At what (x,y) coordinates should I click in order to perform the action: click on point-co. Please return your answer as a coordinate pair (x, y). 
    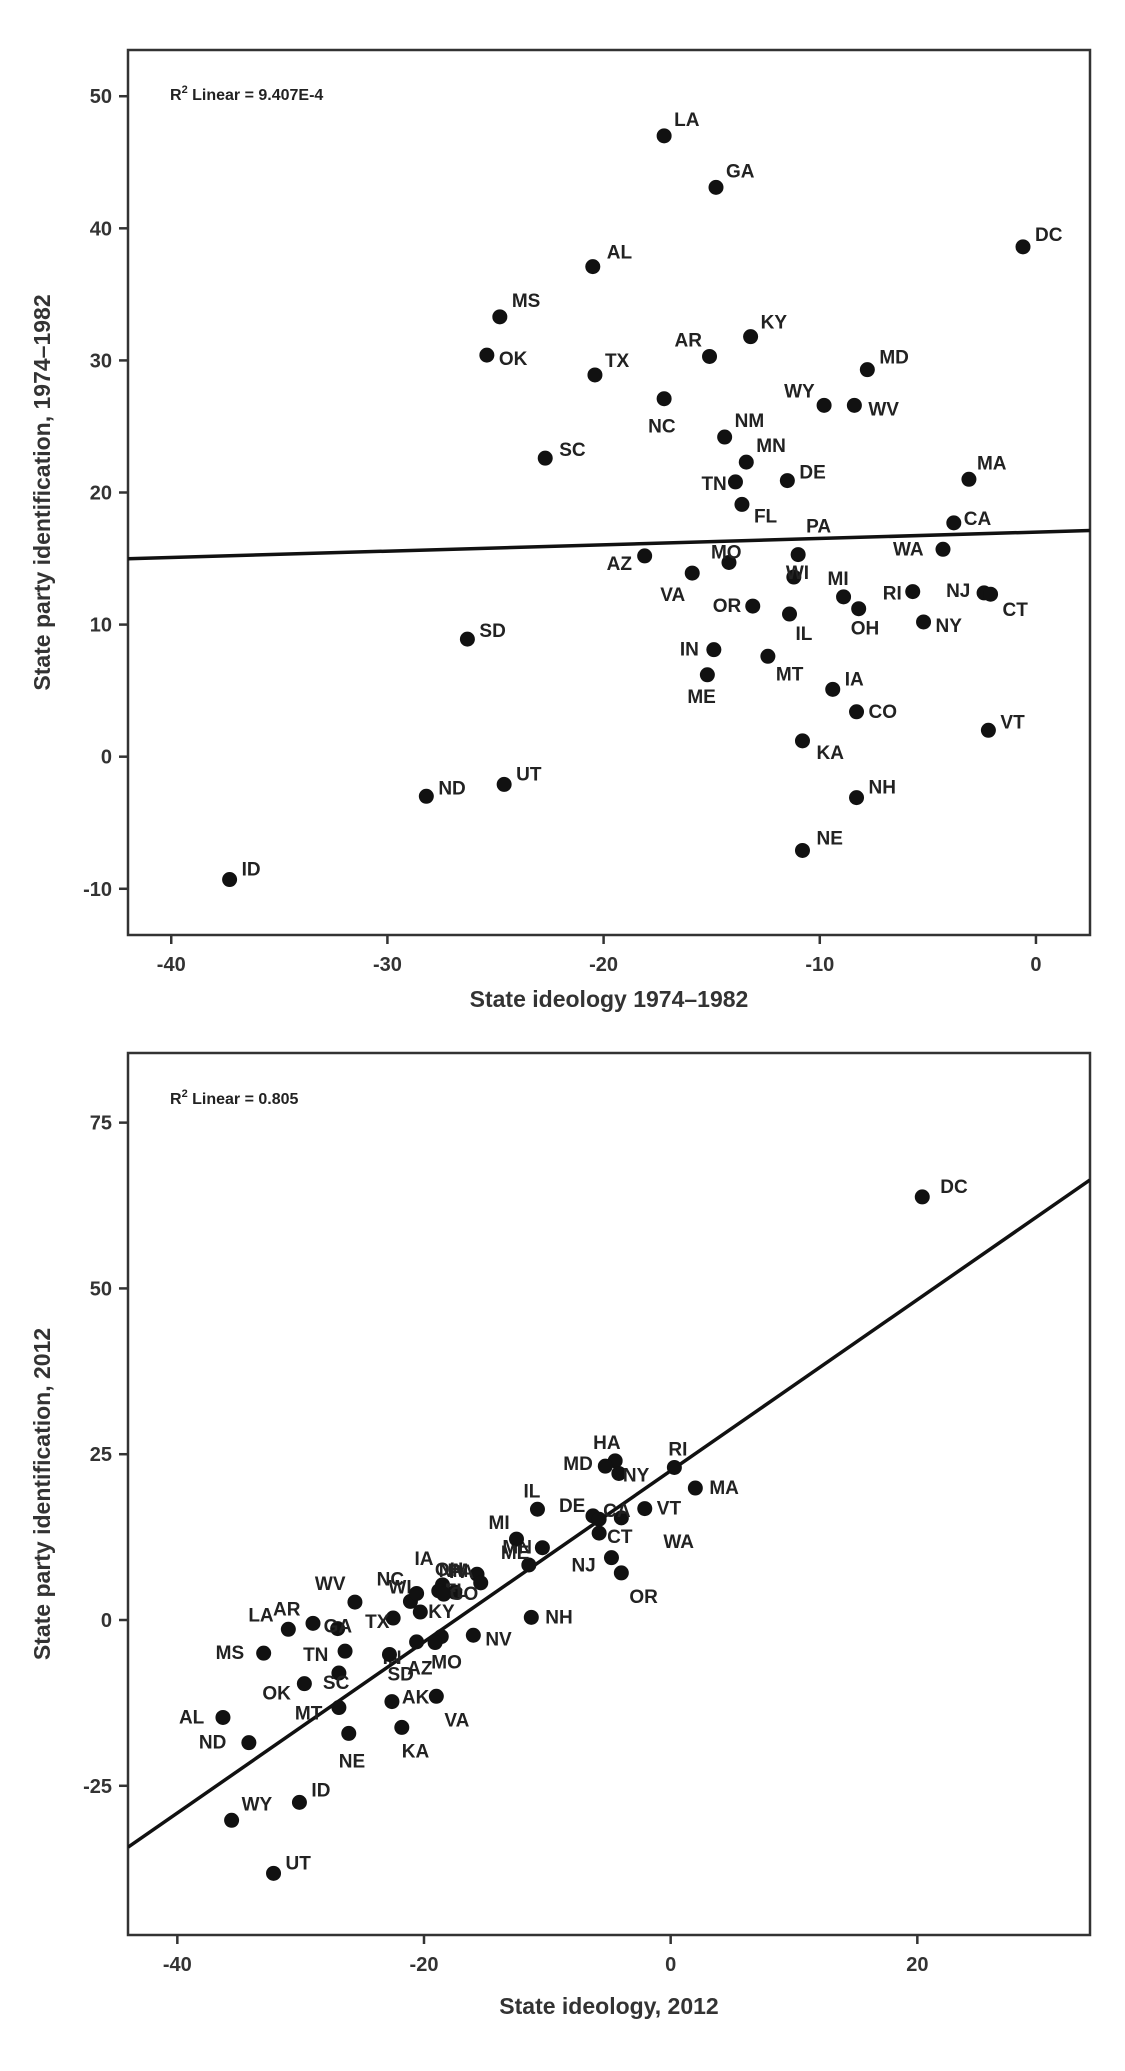
    Looking at the image, I should click on (857, 712).